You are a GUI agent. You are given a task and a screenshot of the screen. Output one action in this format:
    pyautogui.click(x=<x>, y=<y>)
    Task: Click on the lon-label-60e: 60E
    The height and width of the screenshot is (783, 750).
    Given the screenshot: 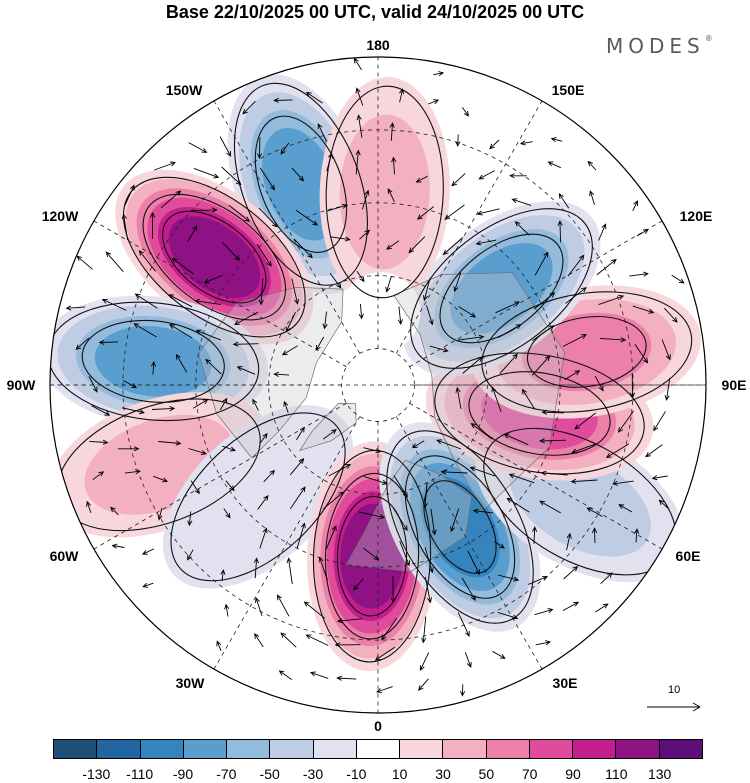 What is the action you would take?
    pyautogui.click(x=688, y=556)
    